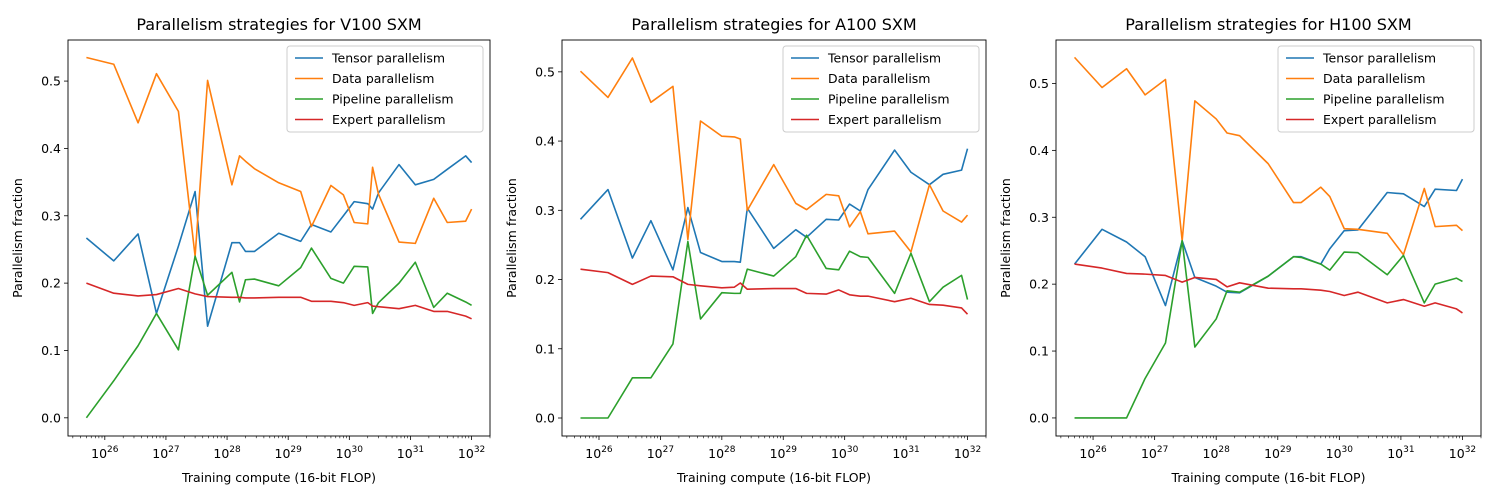 The height and width of the screenshot is (500, 1500). I want to click on chart-title: Parallelism strategies for V100 SXM, so click(278, 24).